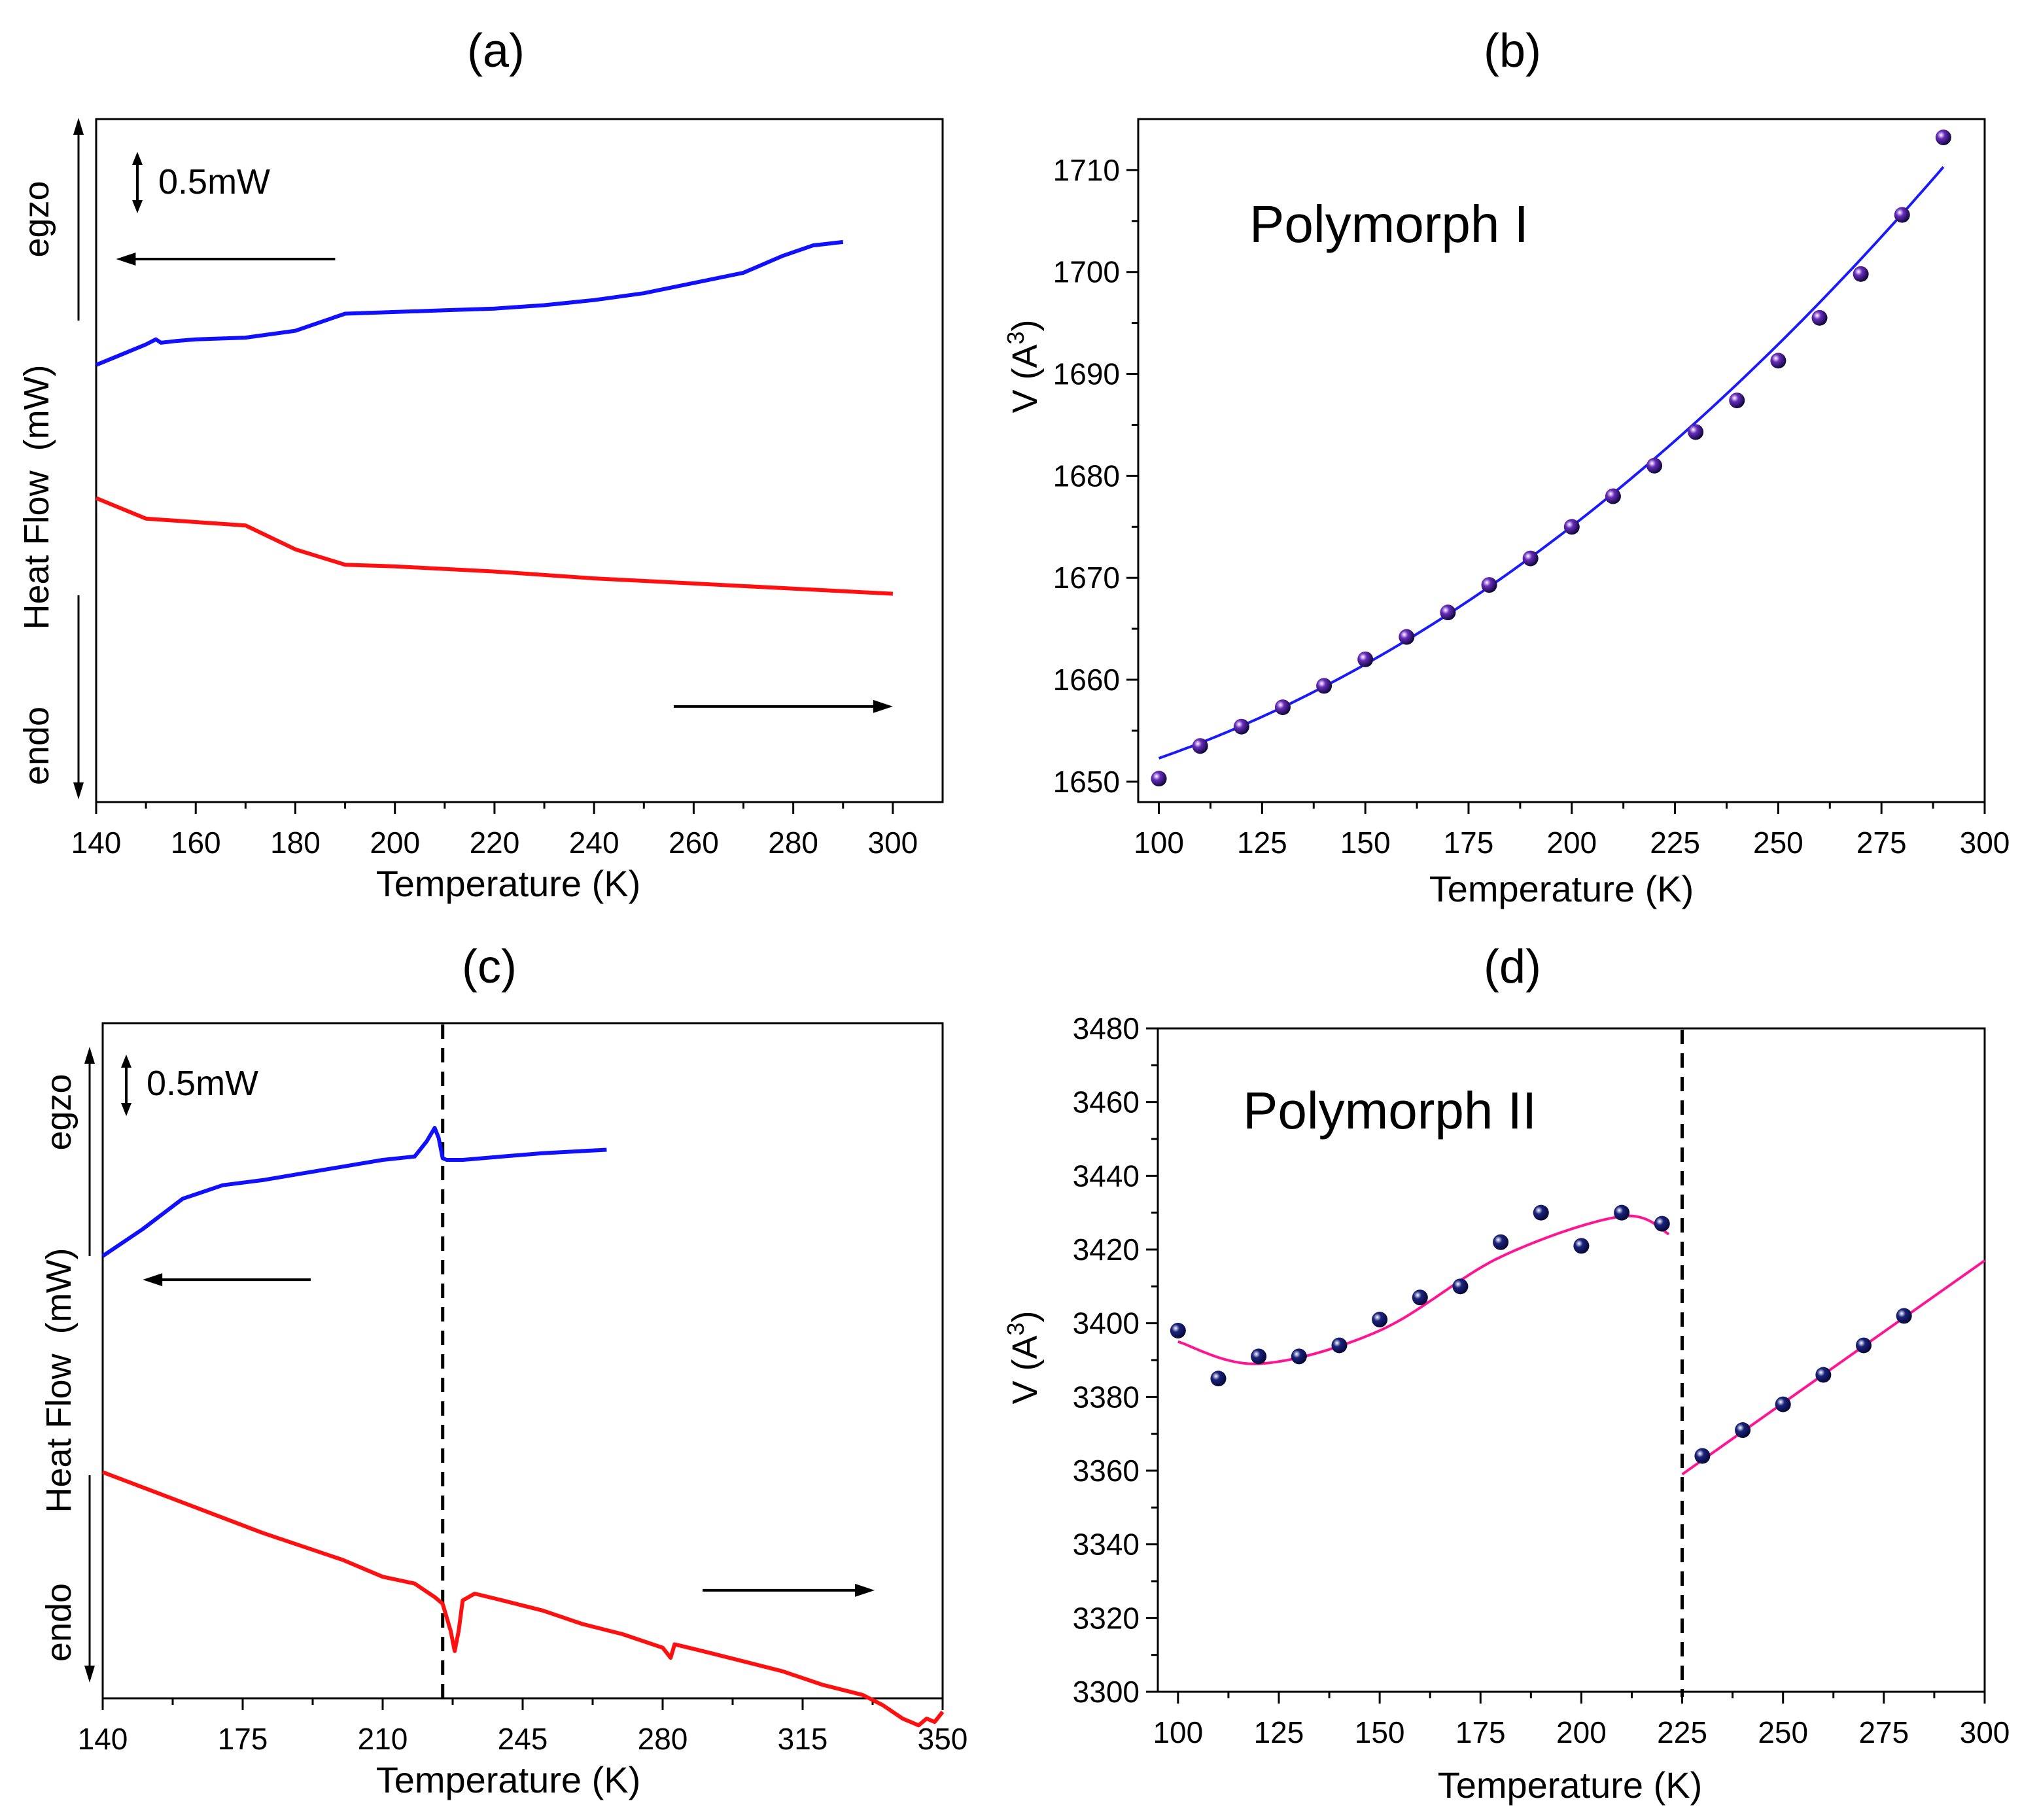 The width and height of the screenshot is (2020, 1820). Describe the element at coordinates (694, 843) in the screenshot. I see `x-tick-label: 260` at that location.